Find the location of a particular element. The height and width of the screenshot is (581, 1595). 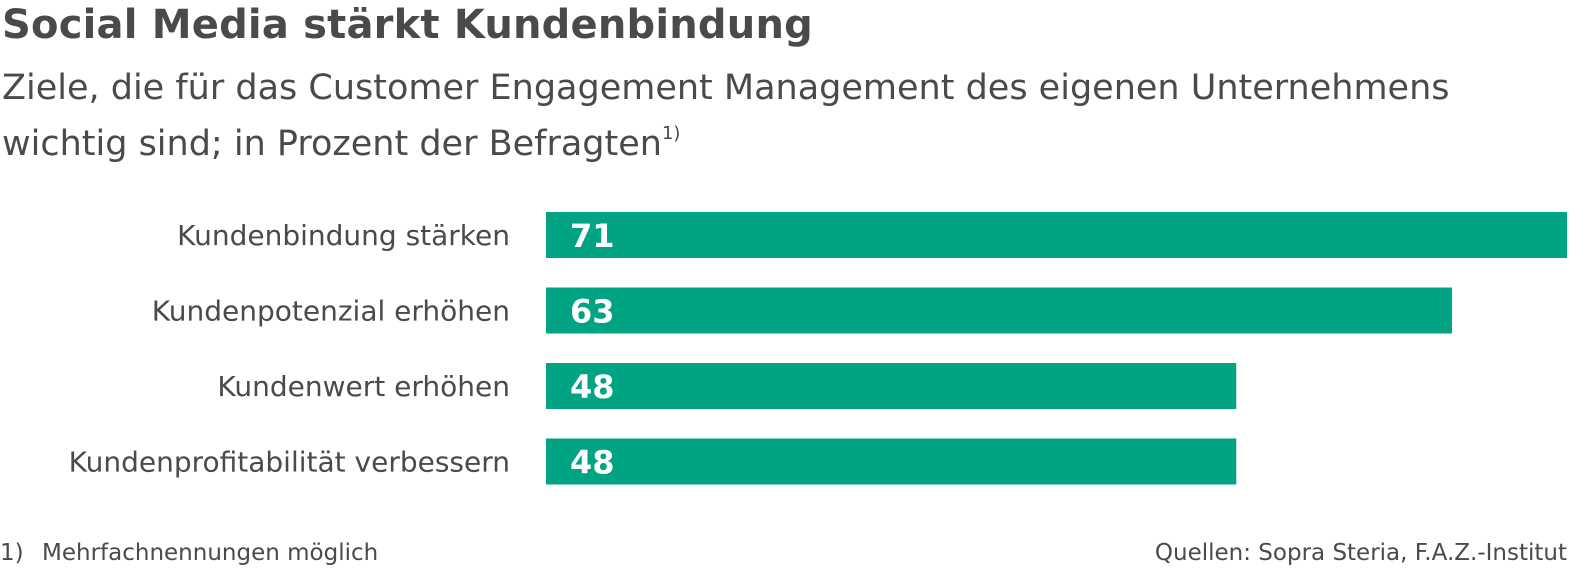

category-label-3: Kundenwert erhöhen is located at coordinates (363, 386).